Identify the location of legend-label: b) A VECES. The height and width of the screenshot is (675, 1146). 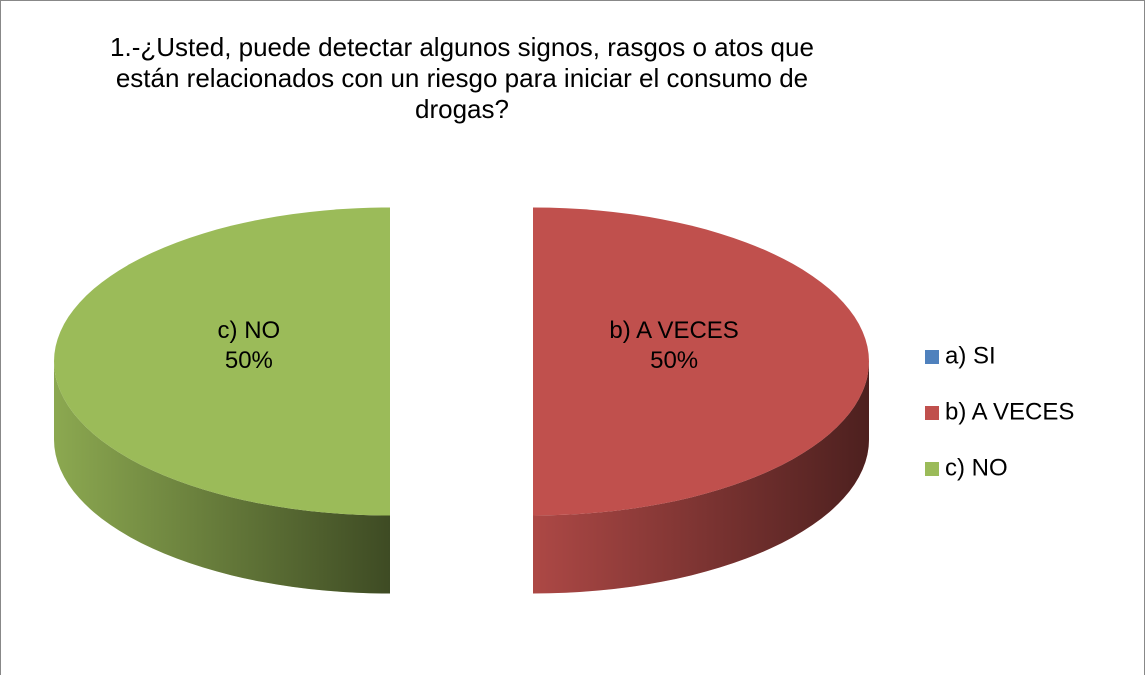
(1009, 411).